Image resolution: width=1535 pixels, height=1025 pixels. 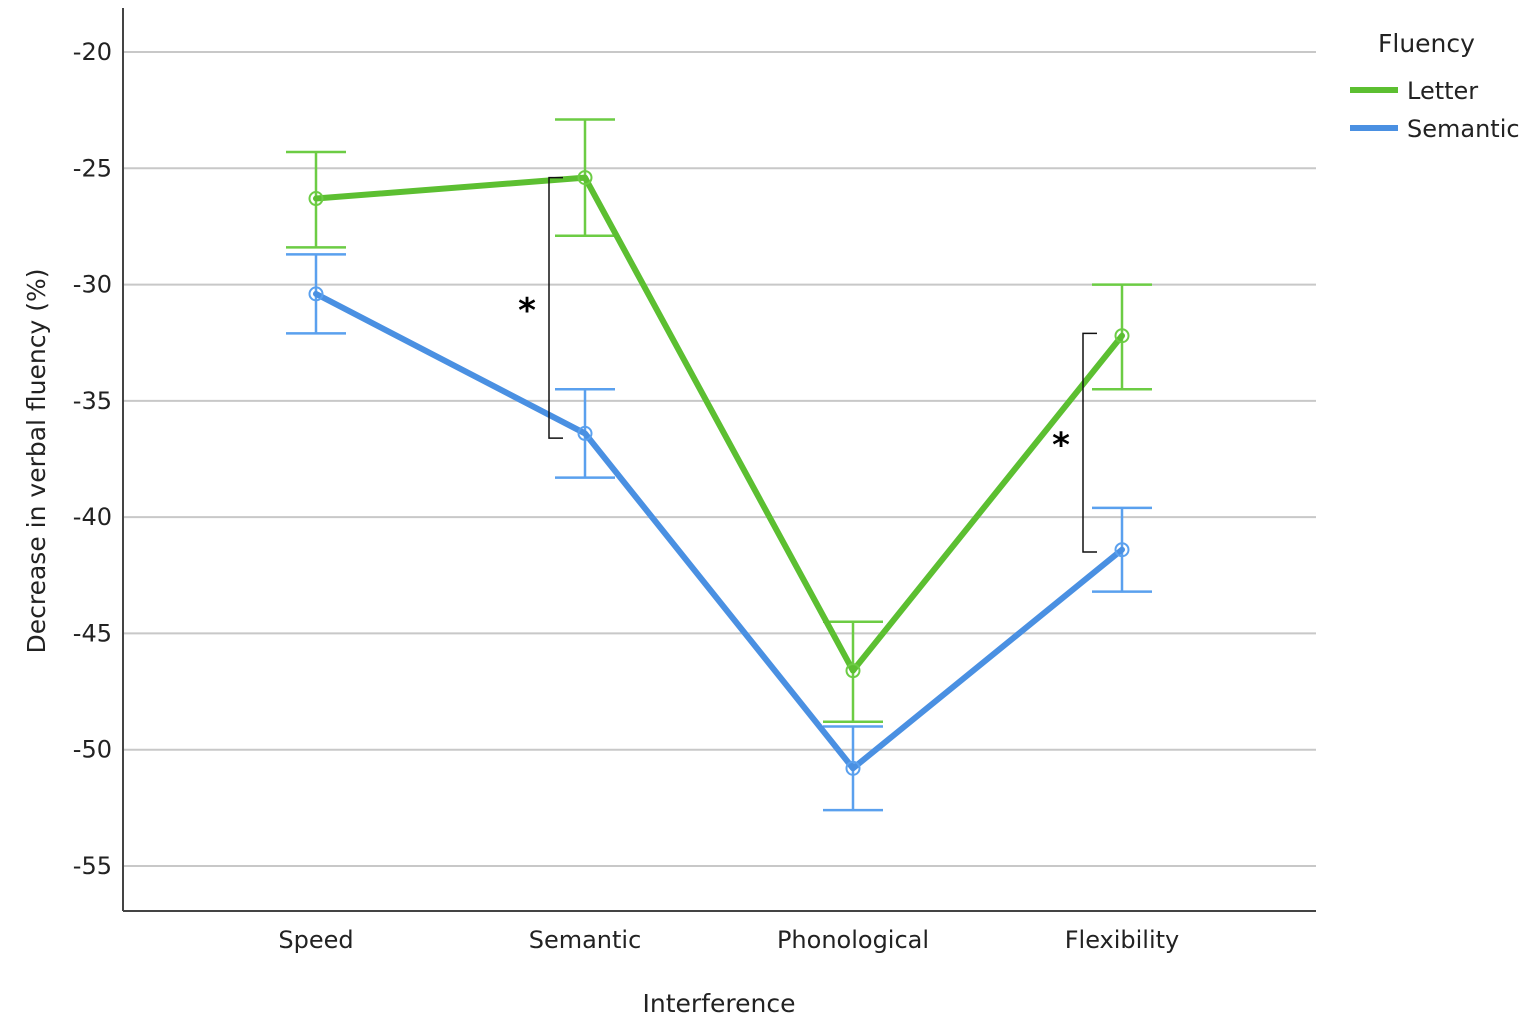 I want to click on y-tick-label: -50, so click(x=92, y=750).